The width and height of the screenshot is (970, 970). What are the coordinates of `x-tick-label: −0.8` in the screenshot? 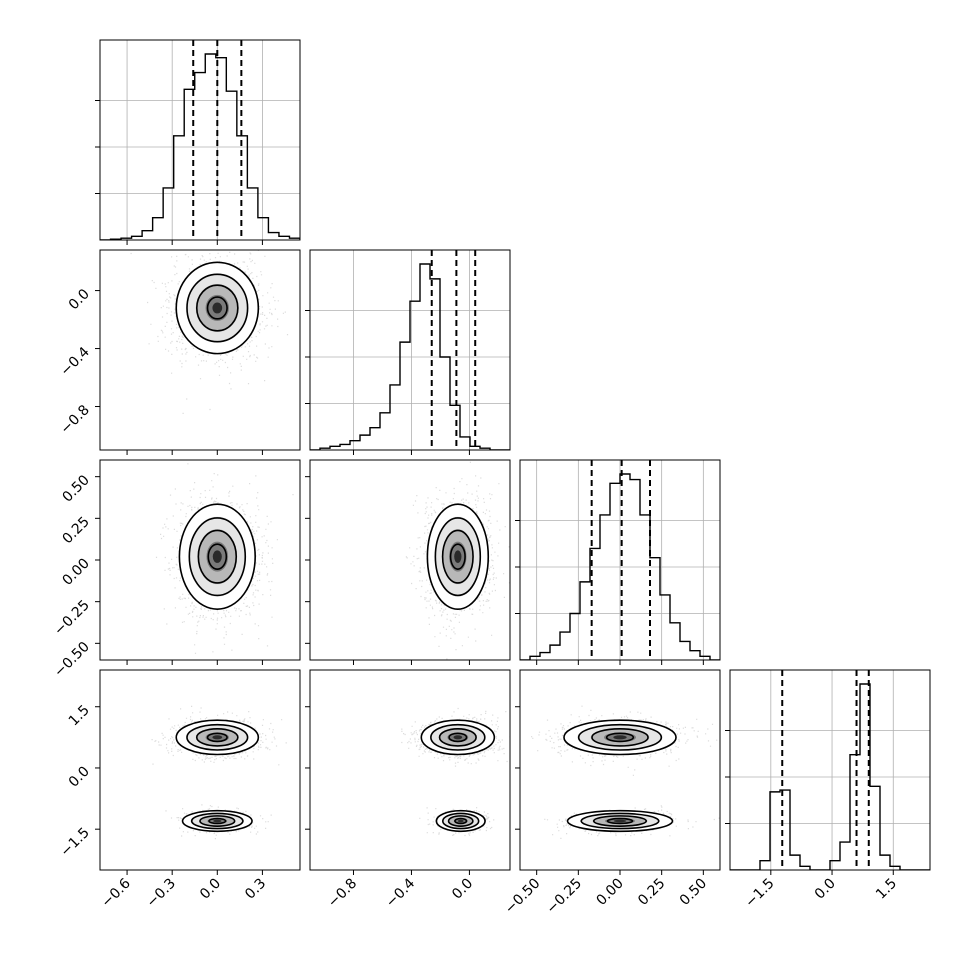 It's located at (342, 893).